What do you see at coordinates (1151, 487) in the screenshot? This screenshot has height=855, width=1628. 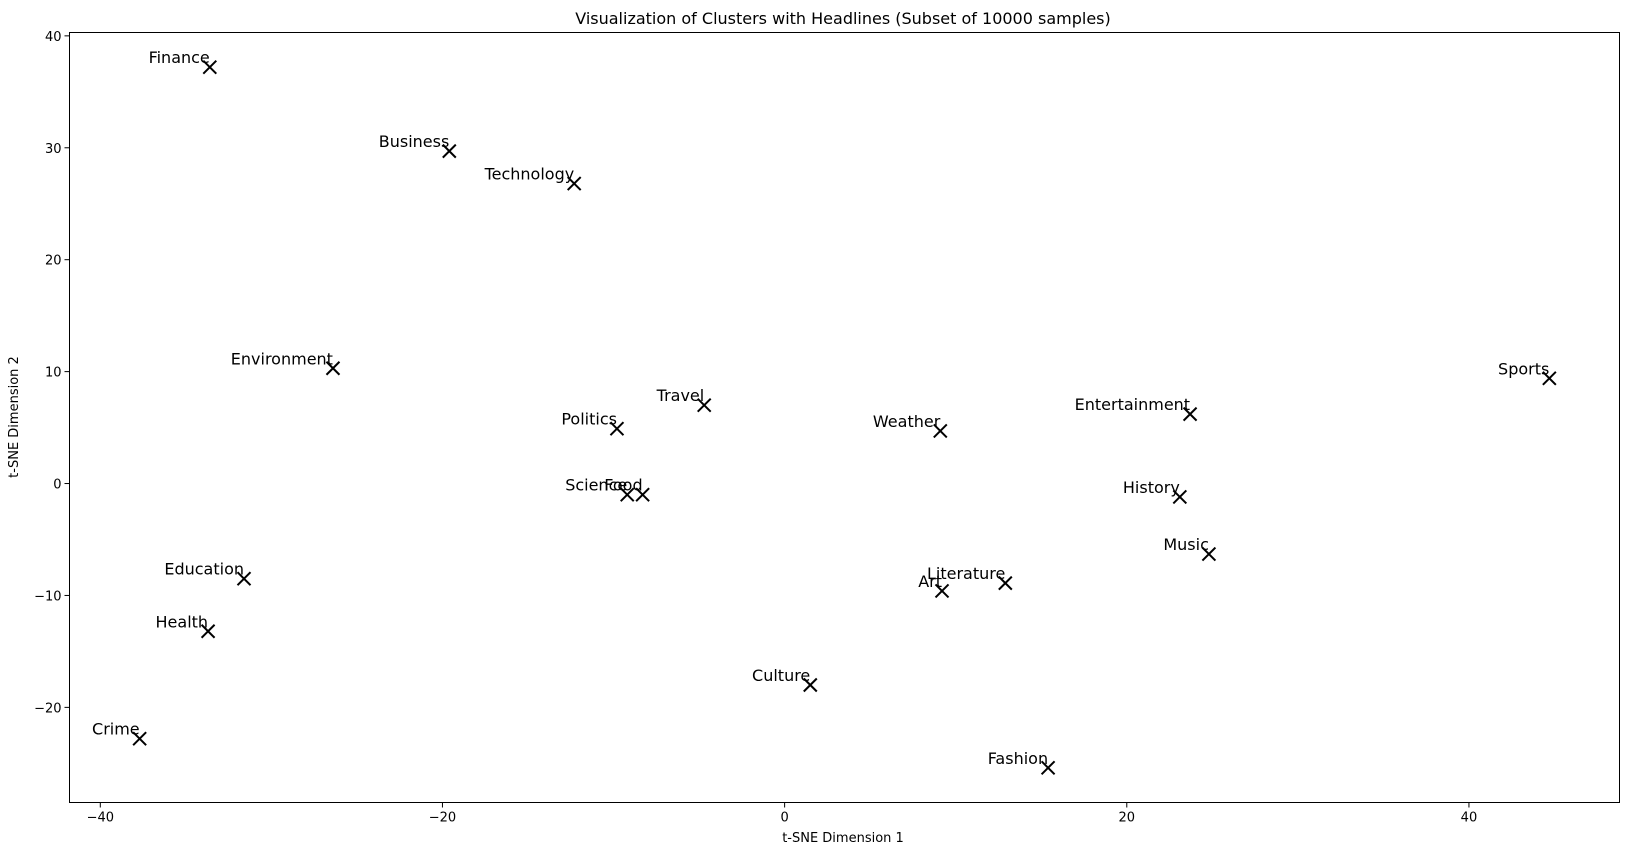 I see `point-label: History` at bounding box center [1151, 487].